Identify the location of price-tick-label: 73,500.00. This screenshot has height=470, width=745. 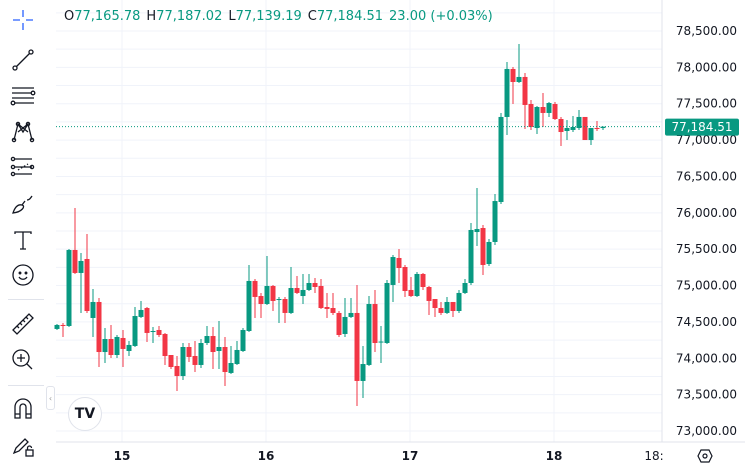
(706, 395).